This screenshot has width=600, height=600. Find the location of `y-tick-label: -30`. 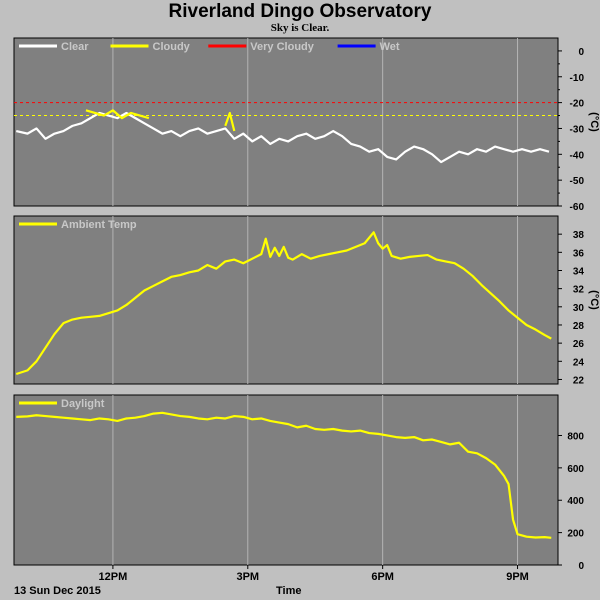

y-tick-label: -30 is located at coordinates (577, 129).